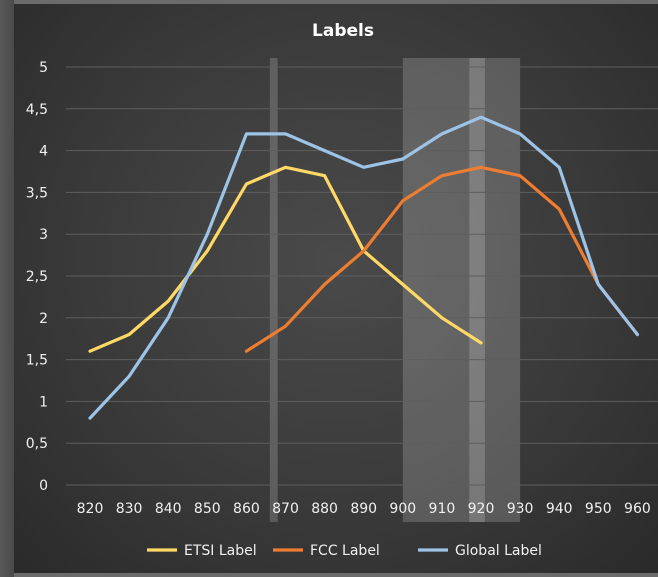  I want to click on y-tick-label: 2, so click(43, 319).